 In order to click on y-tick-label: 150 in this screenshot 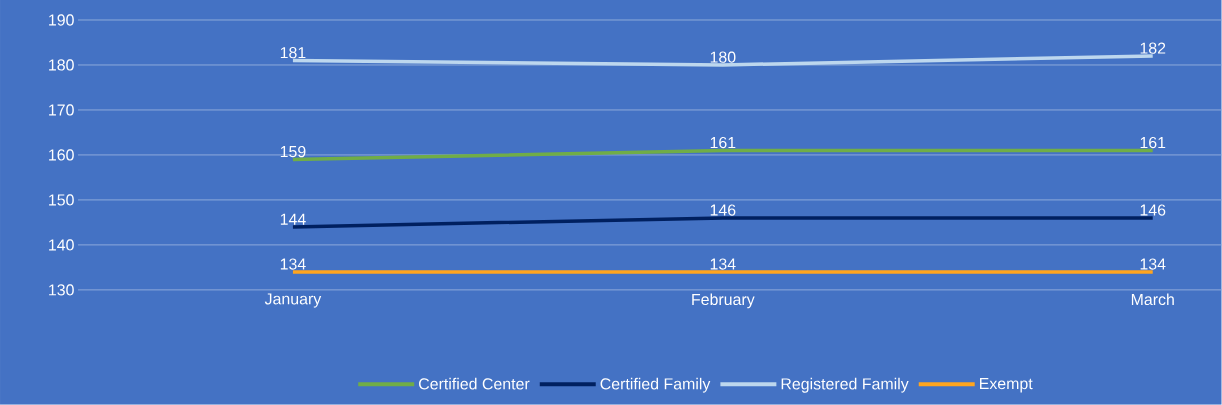, I will do `click(61, 200)`.